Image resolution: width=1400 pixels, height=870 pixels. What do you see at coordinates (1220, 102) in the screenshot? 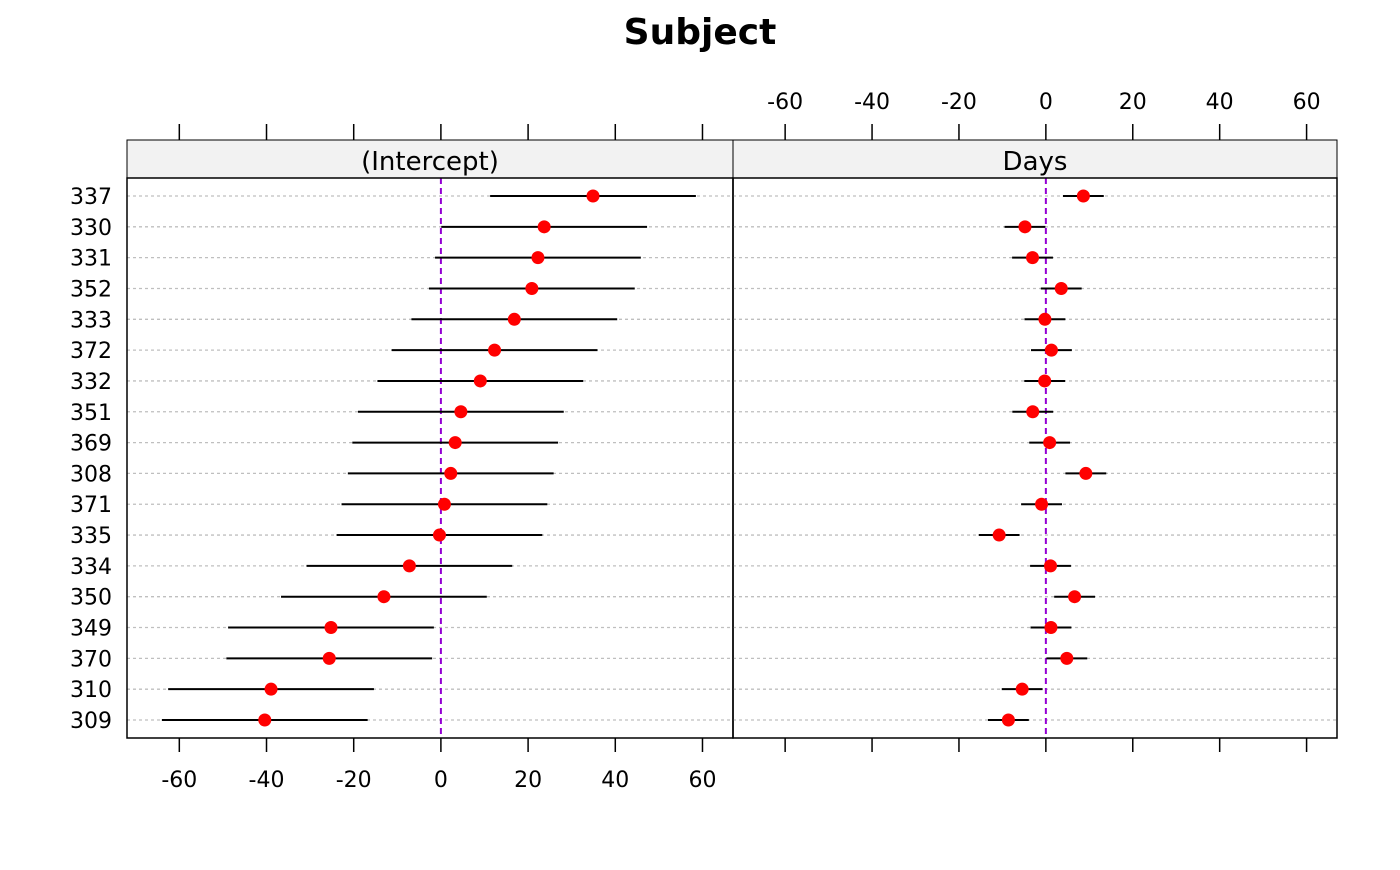
I see `x-tick-label-top: 40` at bounding box center [1220, 102].